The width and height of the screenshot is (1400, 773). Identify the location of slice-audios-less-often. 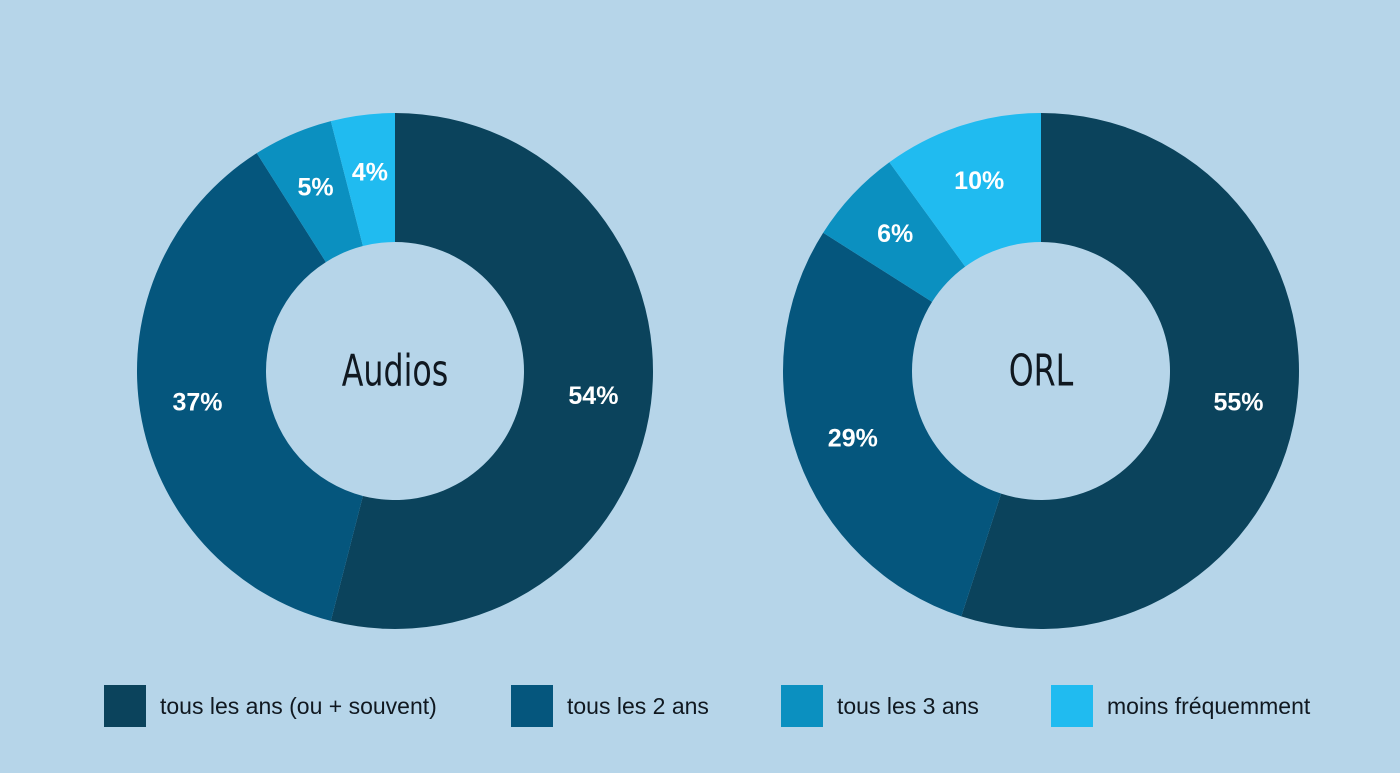
(362, 180).